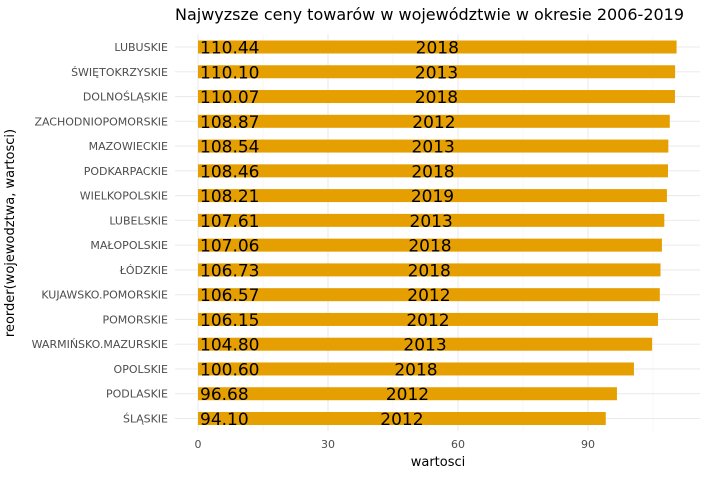 The image size is (709, 477). I want to click on value-label: 100.60, so click(229, 370).